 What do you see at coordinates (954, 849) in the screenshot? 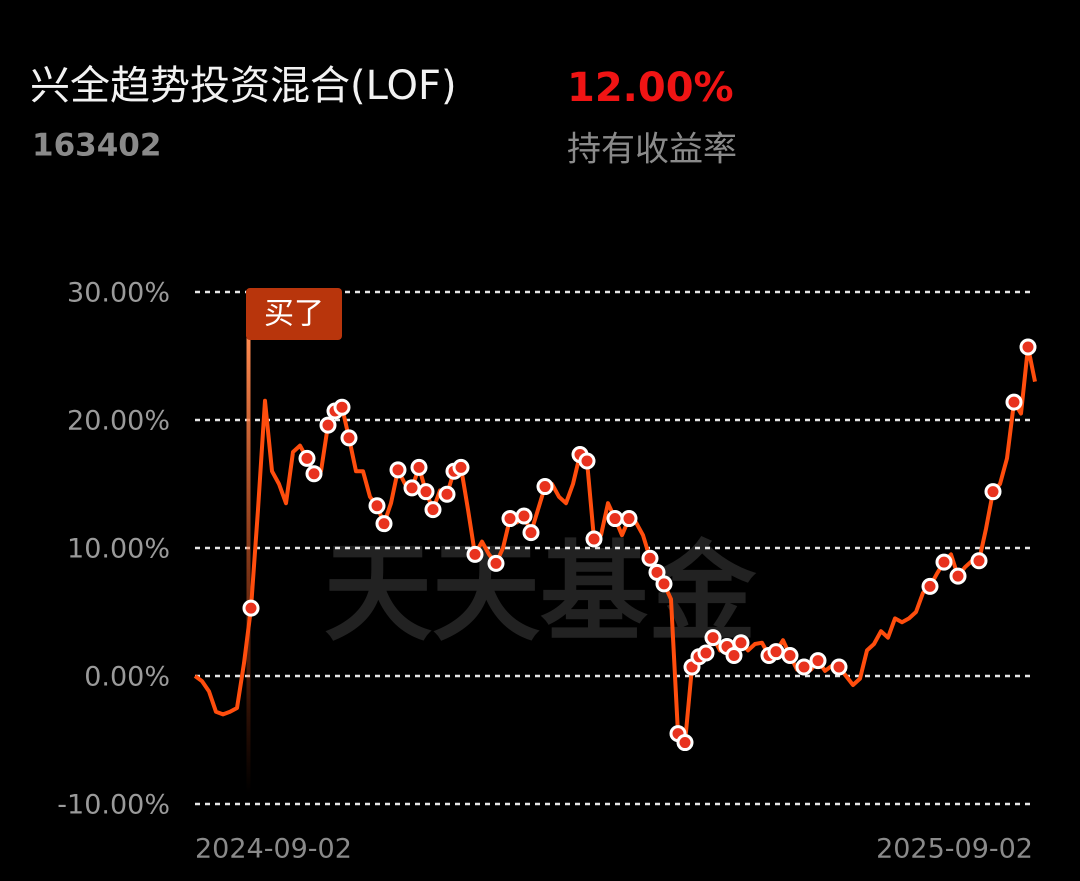
I see `x-tick-label: 2025-09-02` at bounding box center [954, 849].